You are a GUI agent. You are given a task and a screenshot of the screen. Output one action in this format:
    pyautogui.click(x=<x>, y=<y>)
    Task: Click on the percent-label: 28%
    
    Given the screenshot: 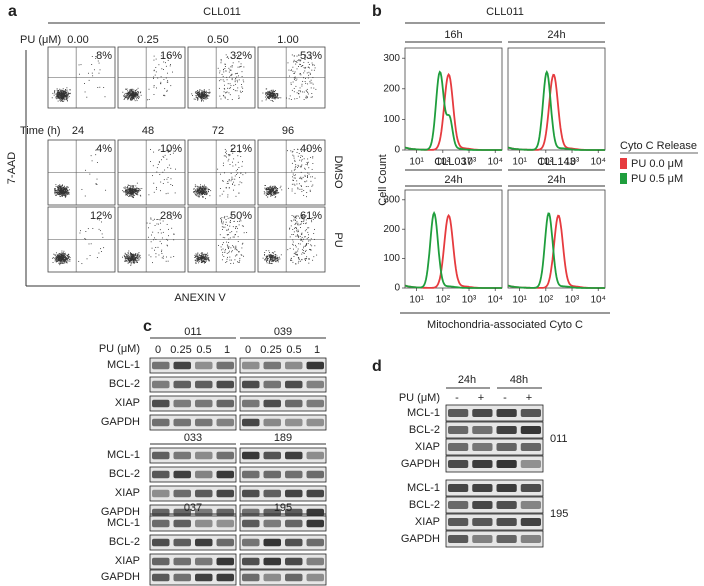 What is the action you would take?
    pyautogui.click(x=171, y=216)
    